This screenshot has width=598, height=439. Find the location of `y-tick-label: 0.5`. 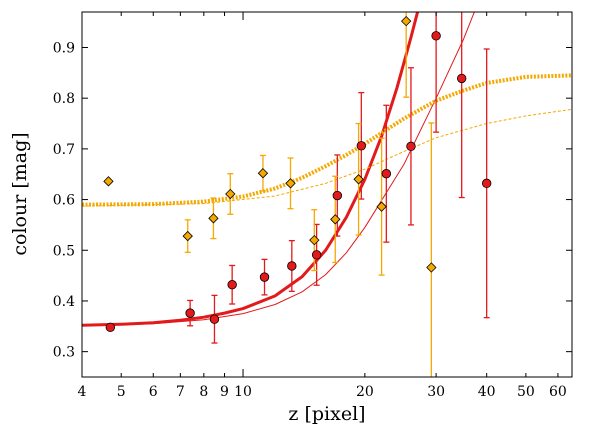

y-tick-label: 0.5 is located at coordinates (64, 251).